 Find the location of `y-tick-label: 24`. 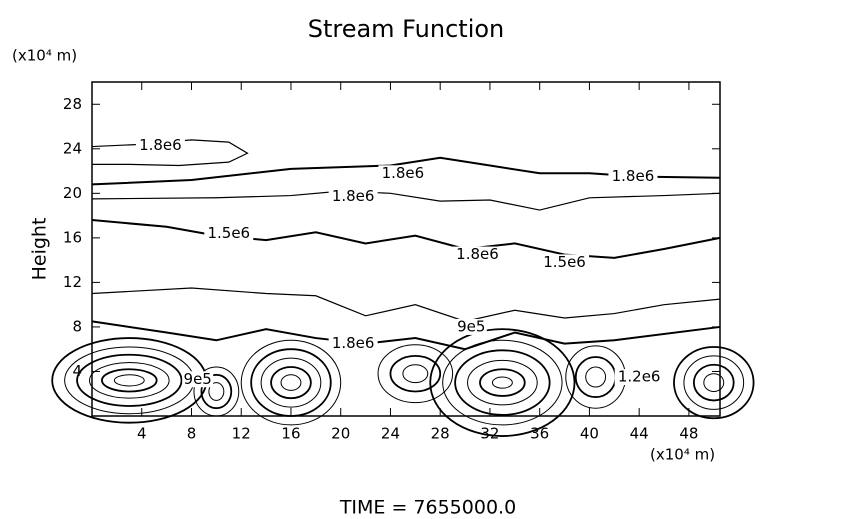

y-tick-label: 24 is located at coordinates (72, 148).